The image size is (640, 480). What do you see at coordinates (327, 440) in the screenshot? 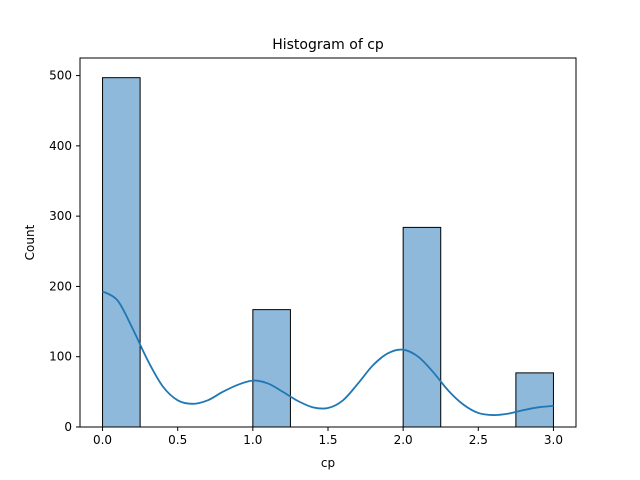
I see `x-tick-label: 1.5` at bounding box center [327, 440].